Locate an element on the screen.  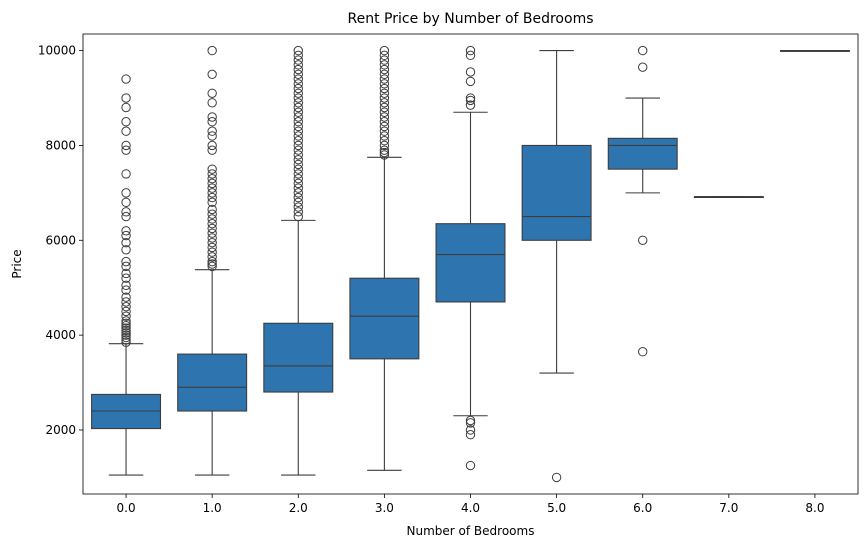
y-tick-label: 6000 is located at coordinates (60, 240).